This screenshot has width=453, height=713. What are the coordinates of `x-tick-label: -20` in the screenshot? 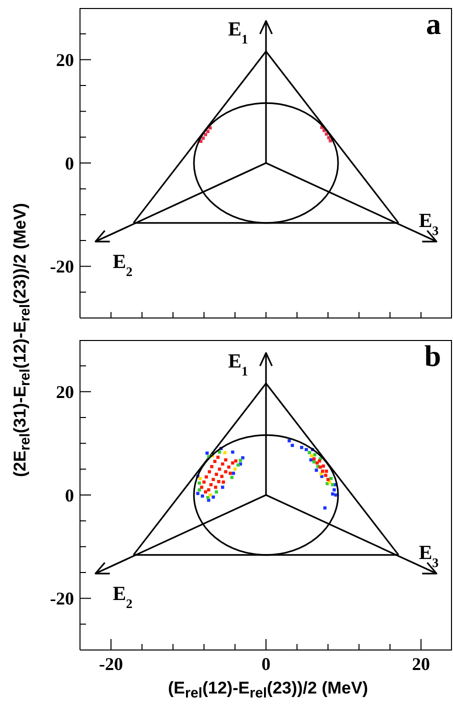 It's located at (111, 664).